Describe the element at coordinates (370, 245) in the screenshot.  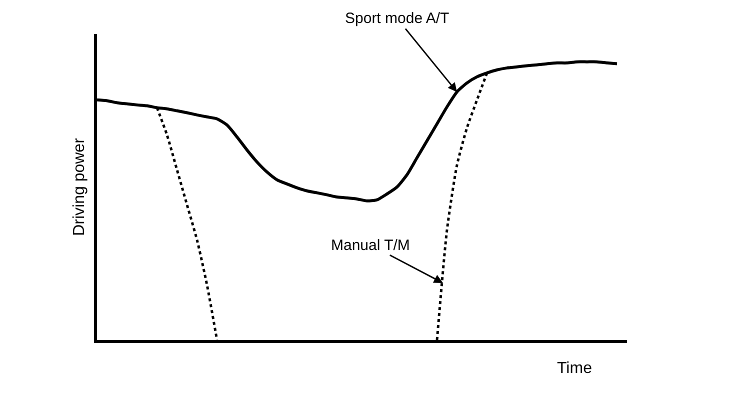
I see `text: Manual T/M` at that location.